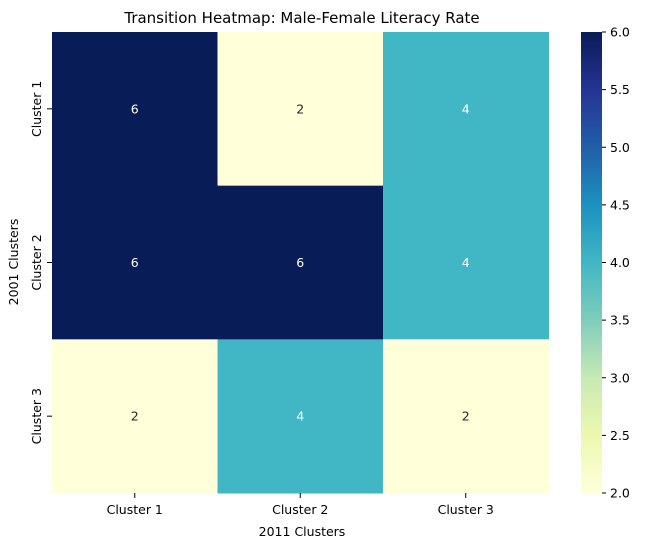 Image resolution: width=645 pixels, height=547 pixels. What do you see at coordinates (620, 320) in the screenshot?
I see `colorbar-tick-label: 3.5` at bounding box center [620, 320].